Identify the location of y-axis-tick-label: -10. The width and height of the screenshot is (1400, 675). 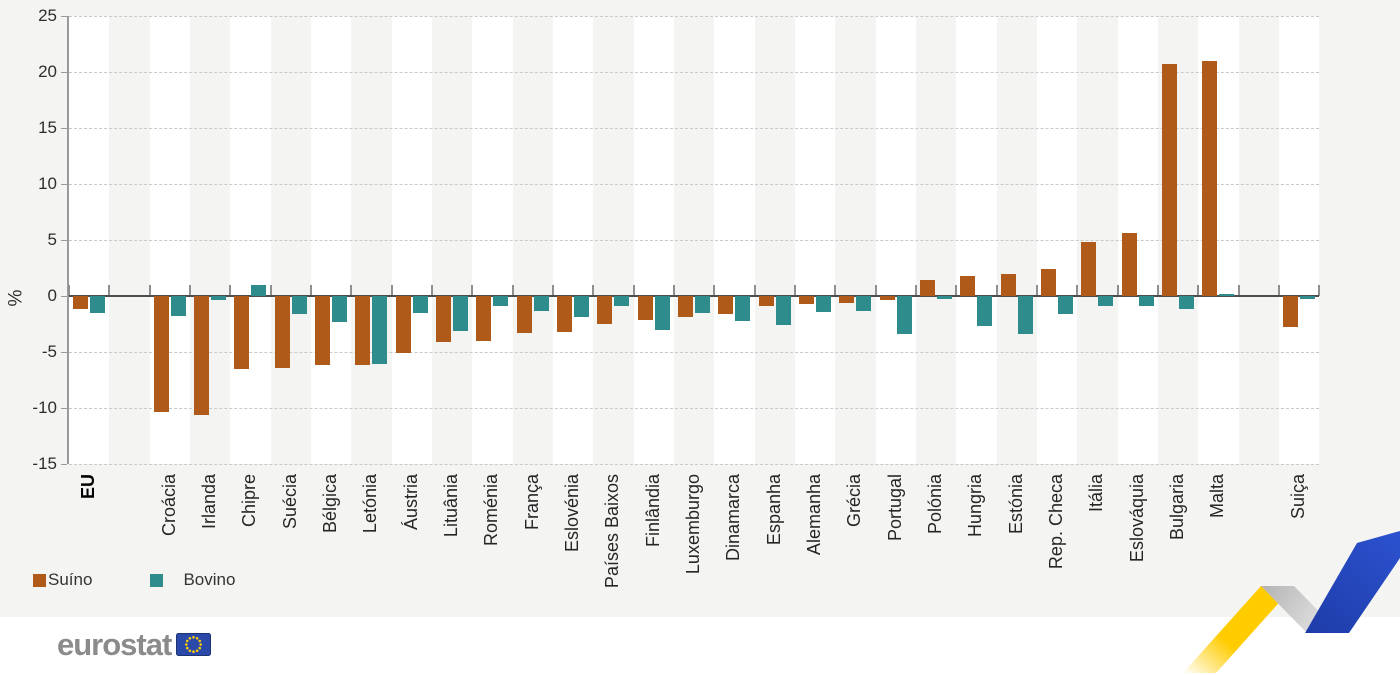
(44, 407).